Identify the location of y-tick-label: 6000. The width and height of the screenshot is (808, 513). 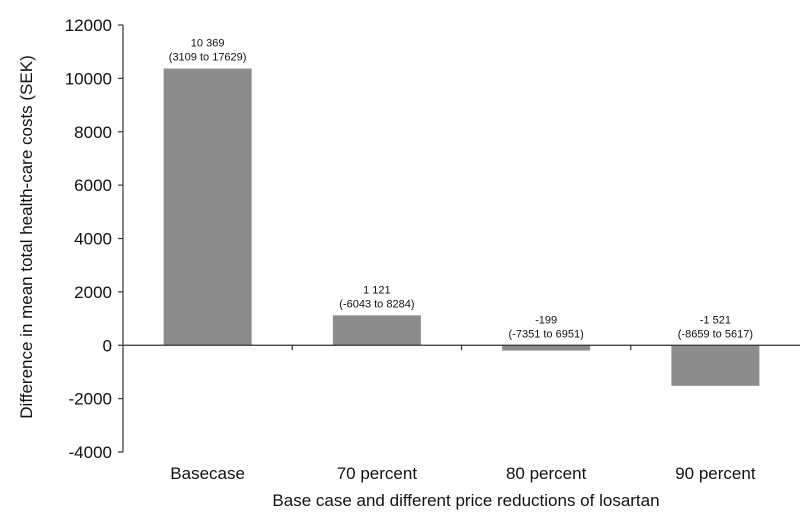
(93, 185).